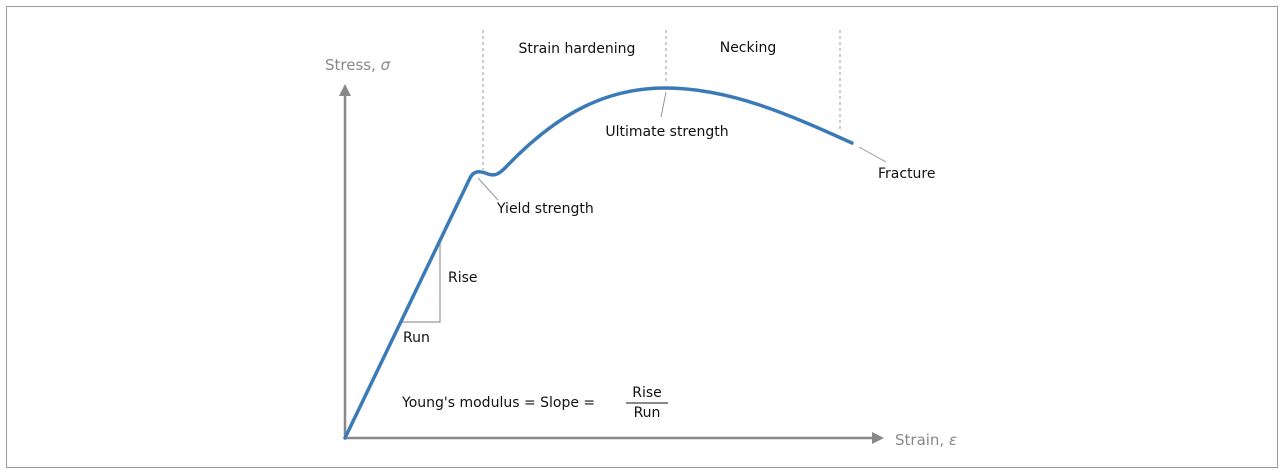 This screenshot has width=1284, height=474. Describe the element at coordinates (350, 65) in the screenshot. I see `y-axis-label-text: Stress,` at that location.